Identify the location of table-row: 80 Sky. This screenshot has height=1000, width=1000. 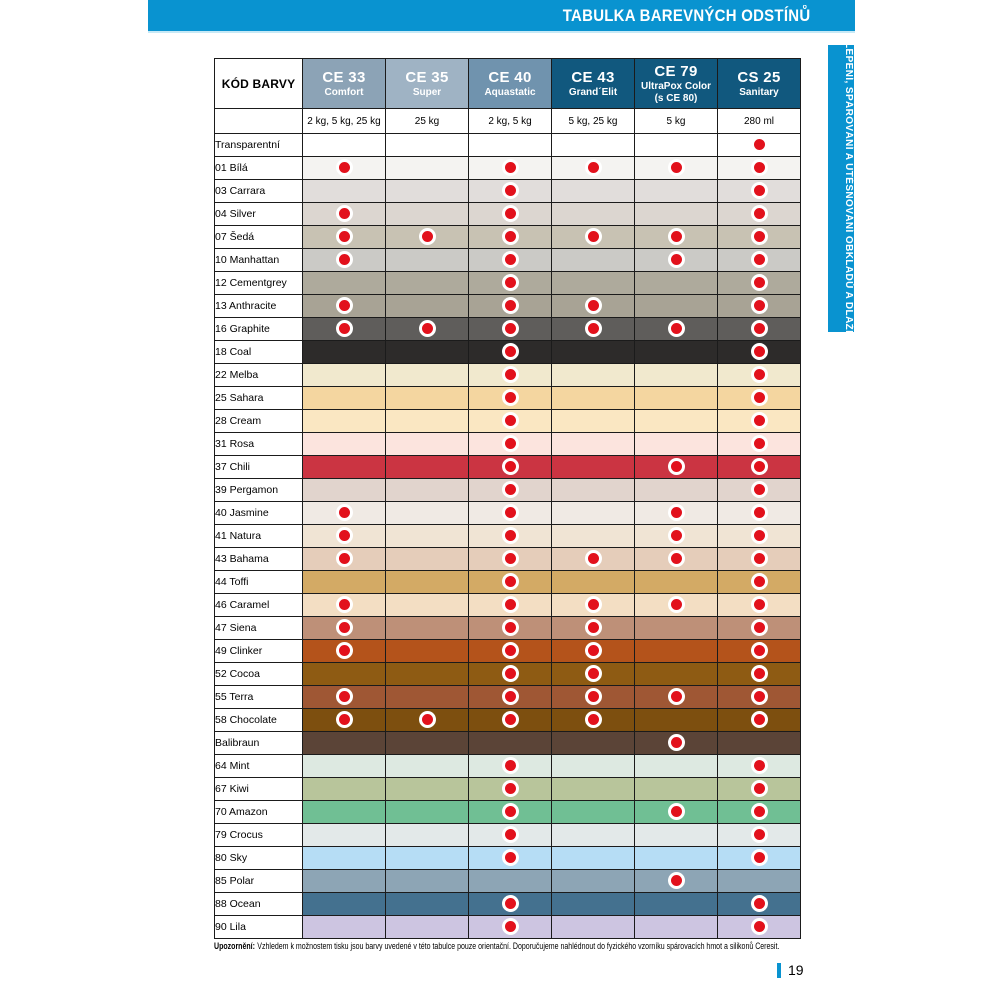
(507, 858).